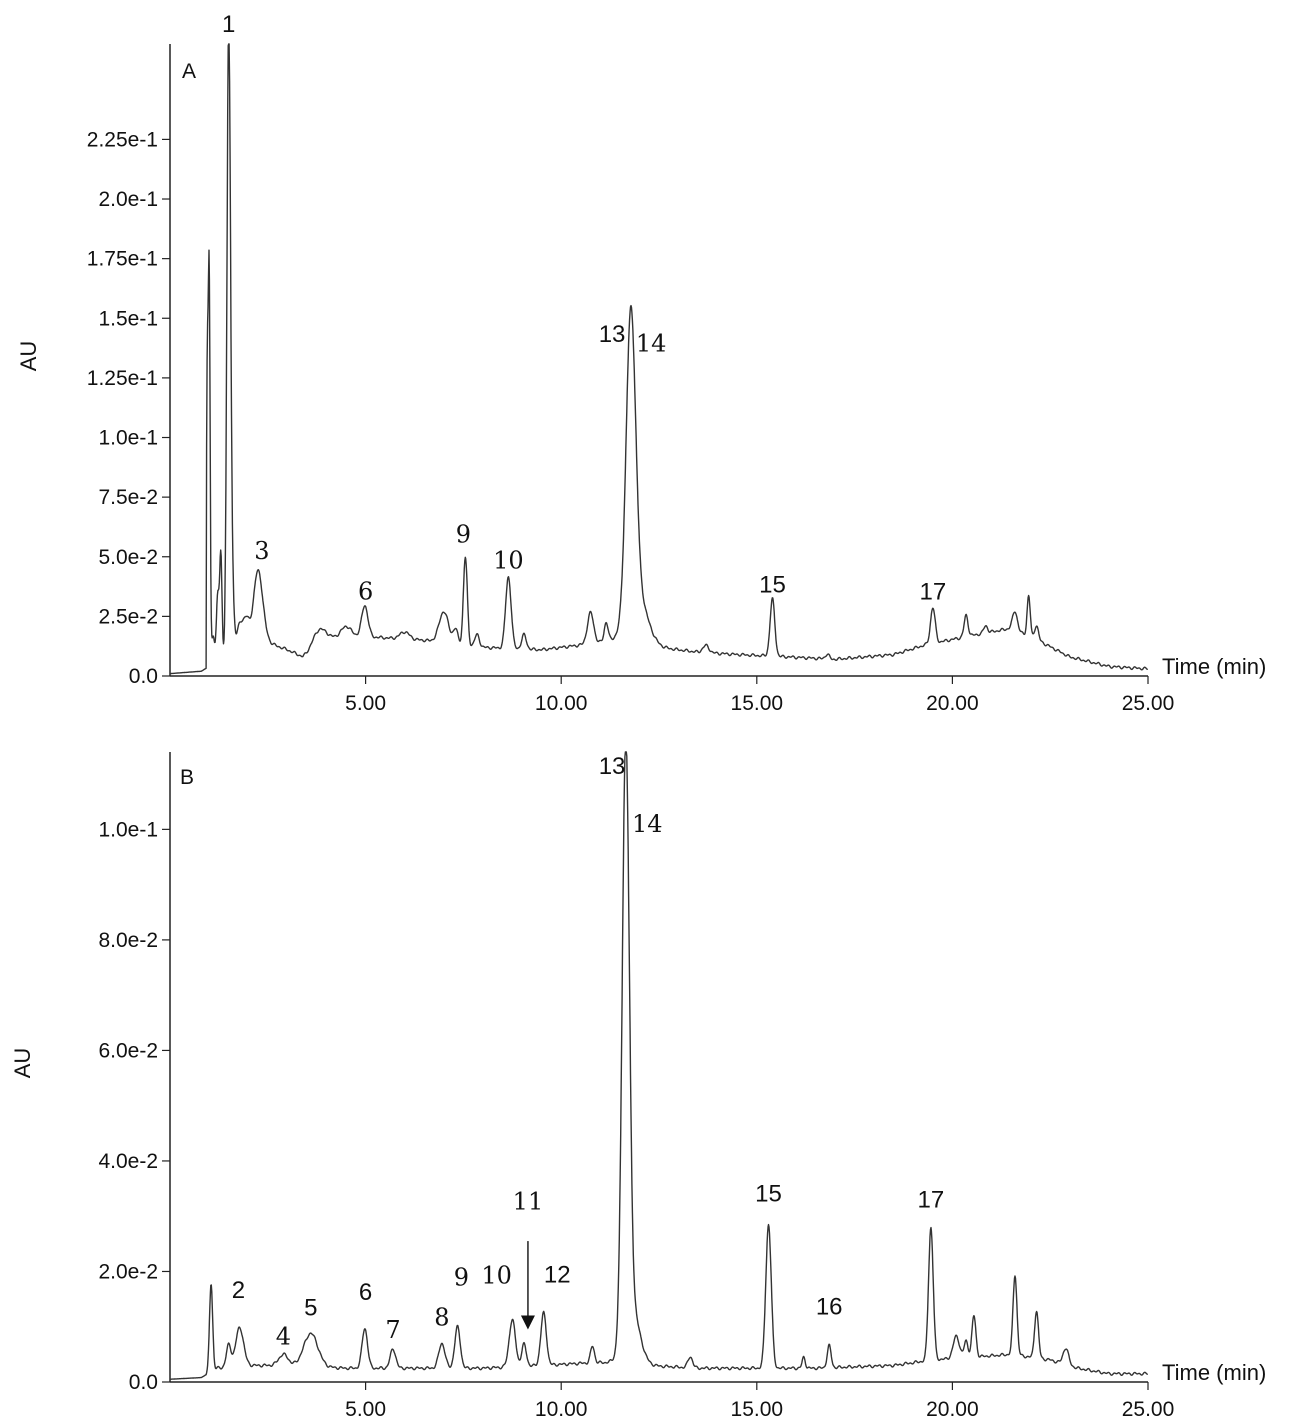 This screenshot has width=1294, height=1427. What do you see at coordinates (829, 1307) in the screenshot?
I see `peak-label: 16` at bounding box center [829, 1307].